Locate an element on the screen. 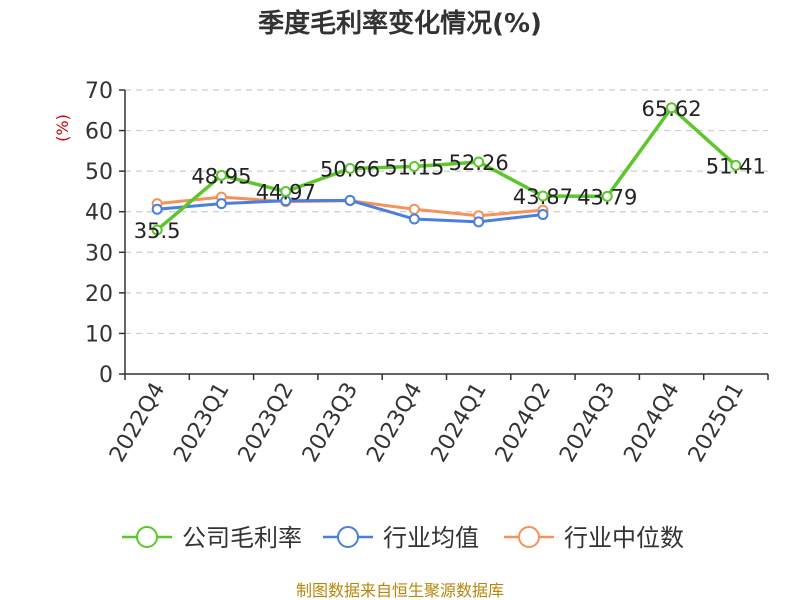 Image resolution: width=800 pixels, height=600 pixels. legend-label: 公司毛利率 is located at coordinates (242, 538).